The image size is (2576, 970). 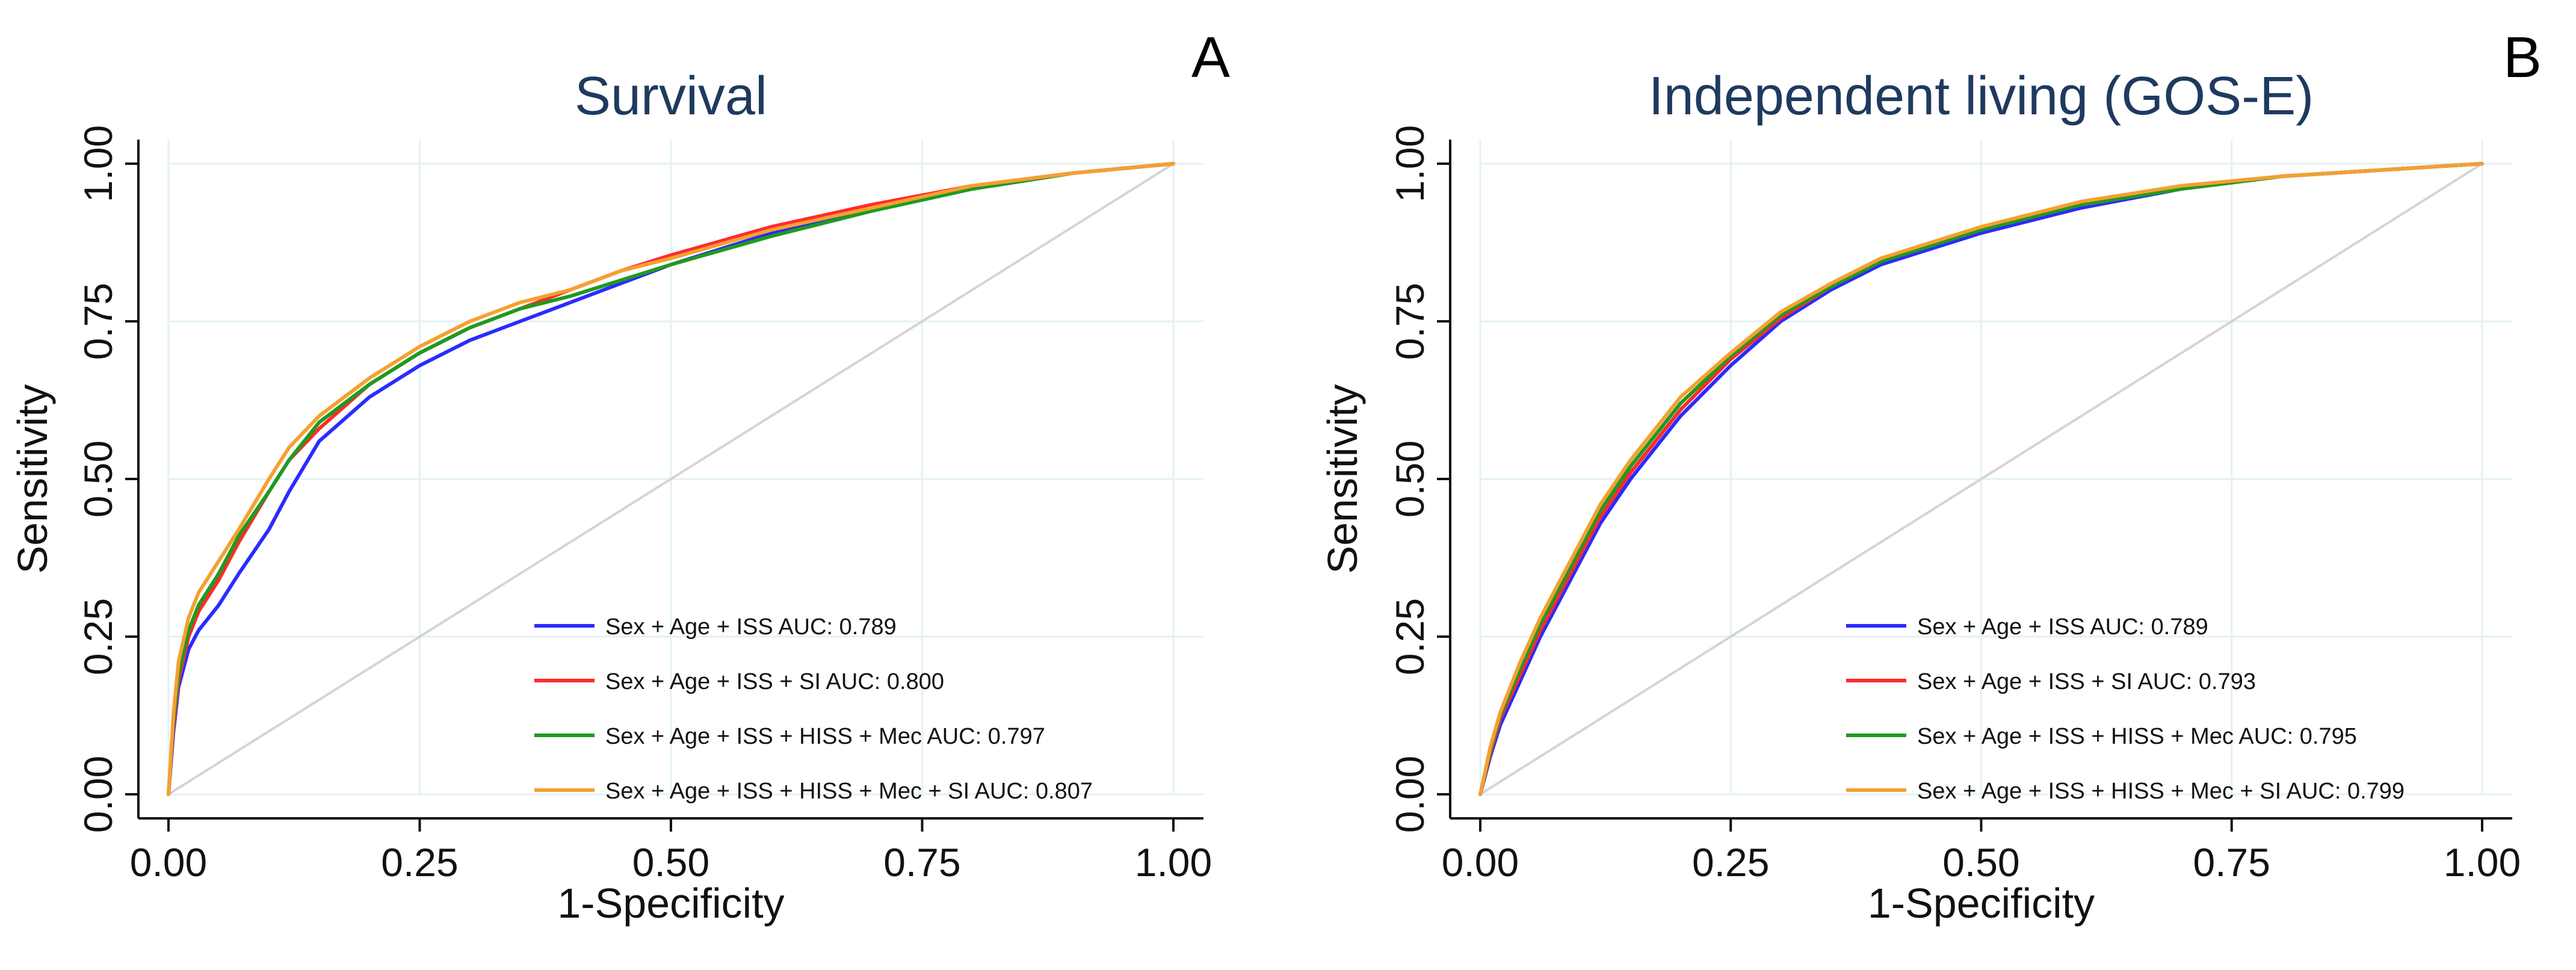 I want to click on panel-letter: B, so click(x=2522, y=57).